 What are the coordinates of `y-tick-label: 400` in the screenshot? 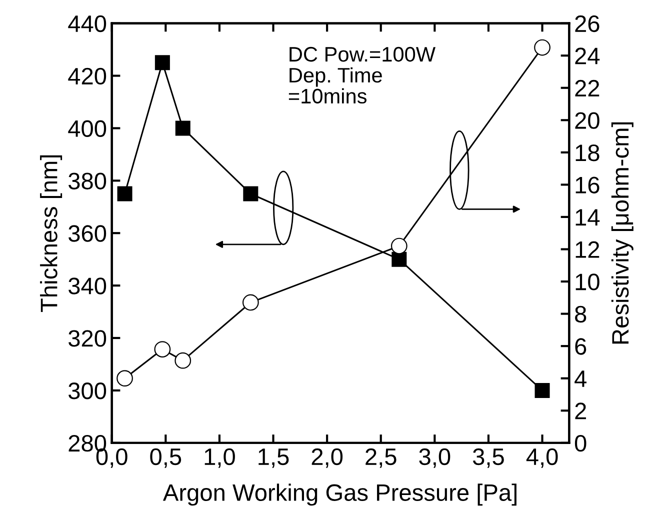 It's located at (87, 128).